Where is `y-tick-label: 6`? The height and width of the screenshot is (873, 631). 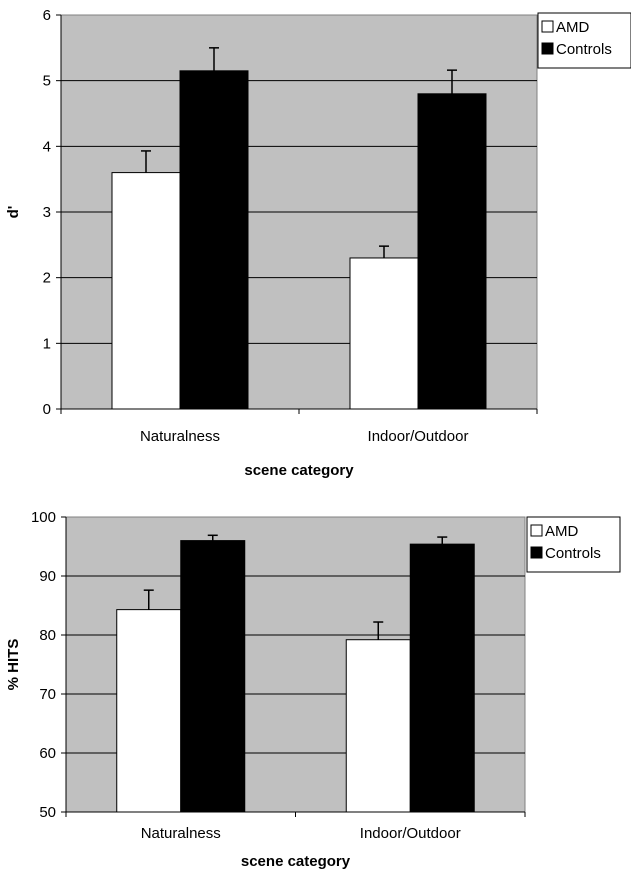 y-tick-label: 6 is located at coordinates (47, 15).